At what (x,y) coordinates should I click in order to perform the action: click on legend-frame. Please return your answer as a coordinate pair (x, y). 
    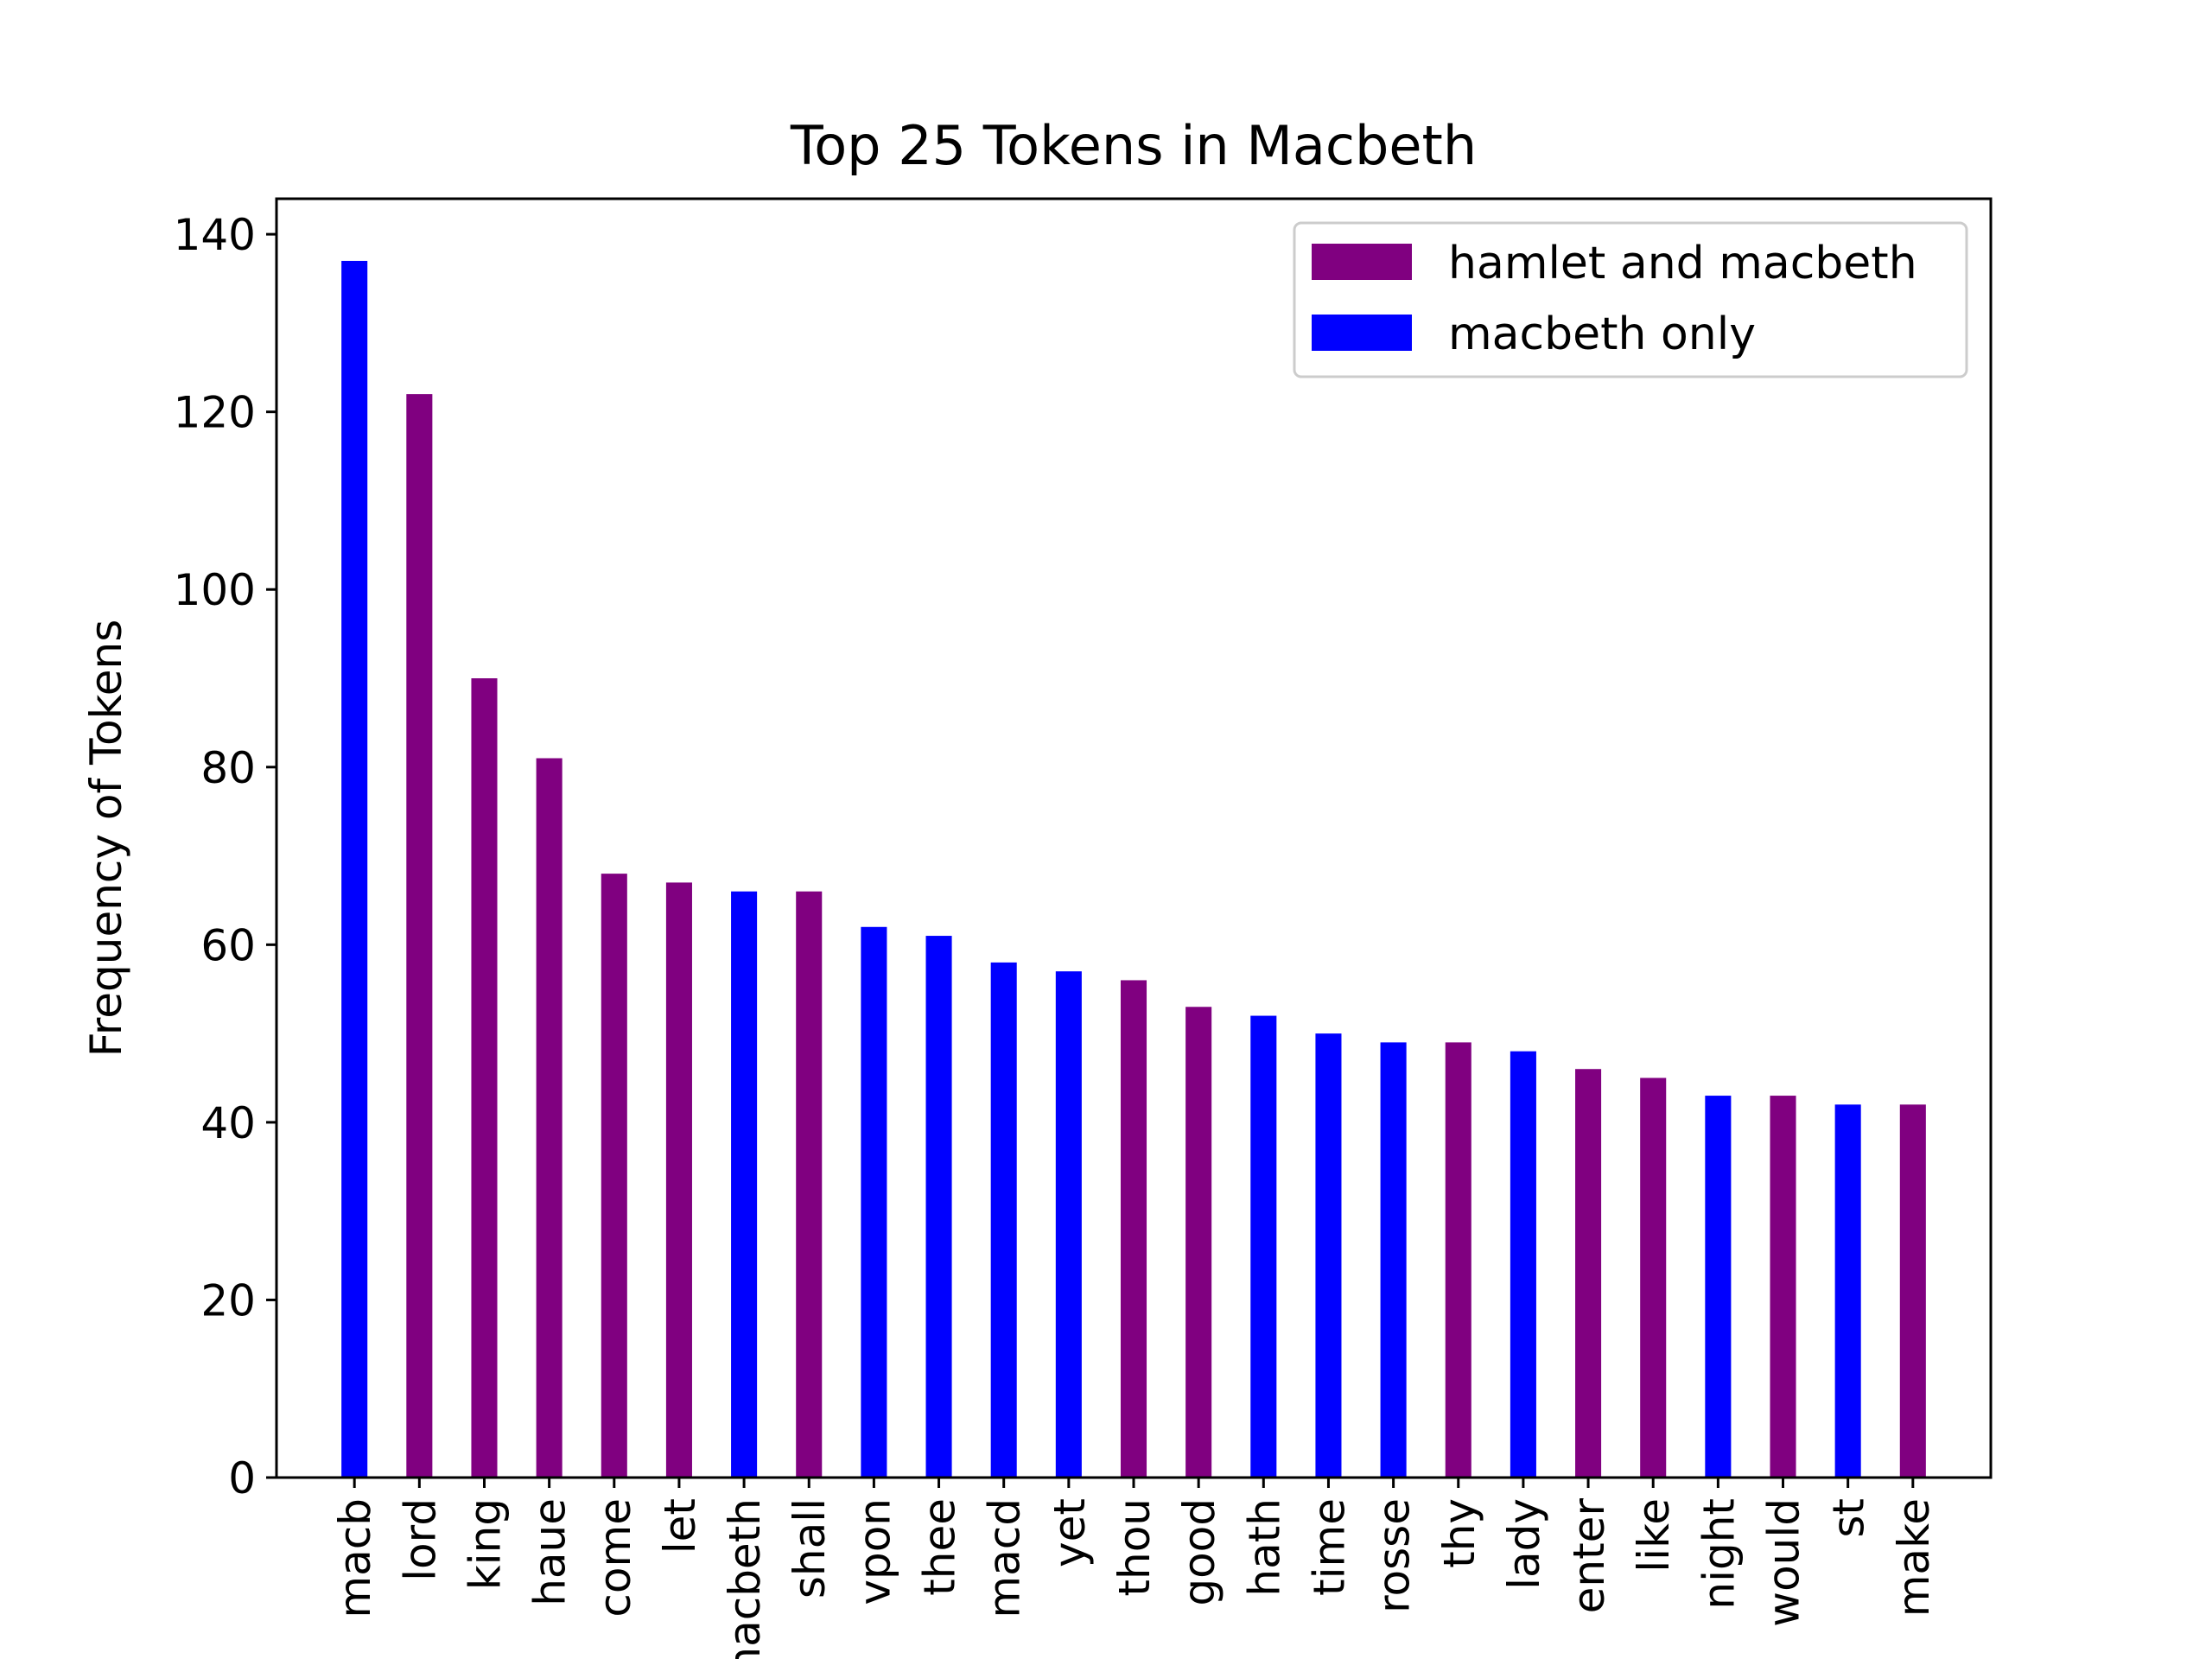
    Looking at the image, I should click on (1630, 299).